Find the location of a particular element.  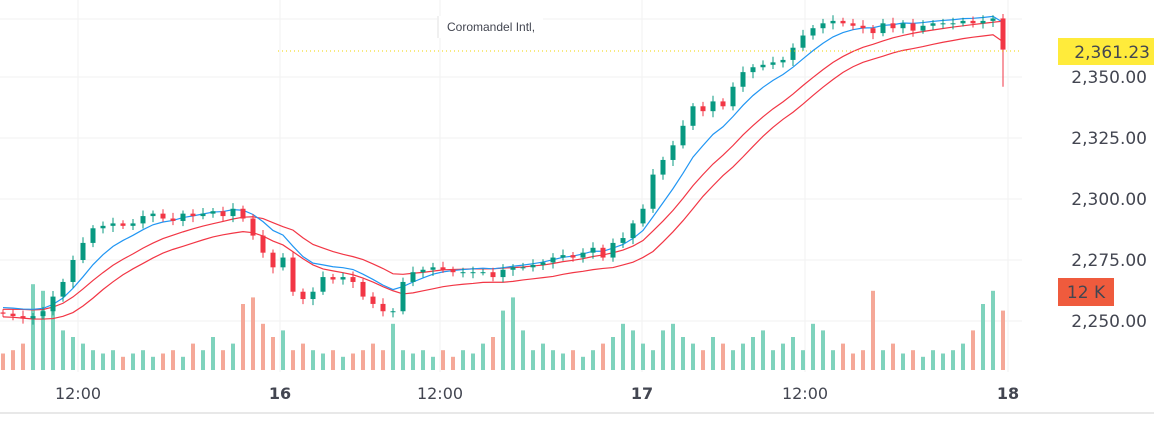

time-tick-label: 16 is located at coordinates (280, 393).